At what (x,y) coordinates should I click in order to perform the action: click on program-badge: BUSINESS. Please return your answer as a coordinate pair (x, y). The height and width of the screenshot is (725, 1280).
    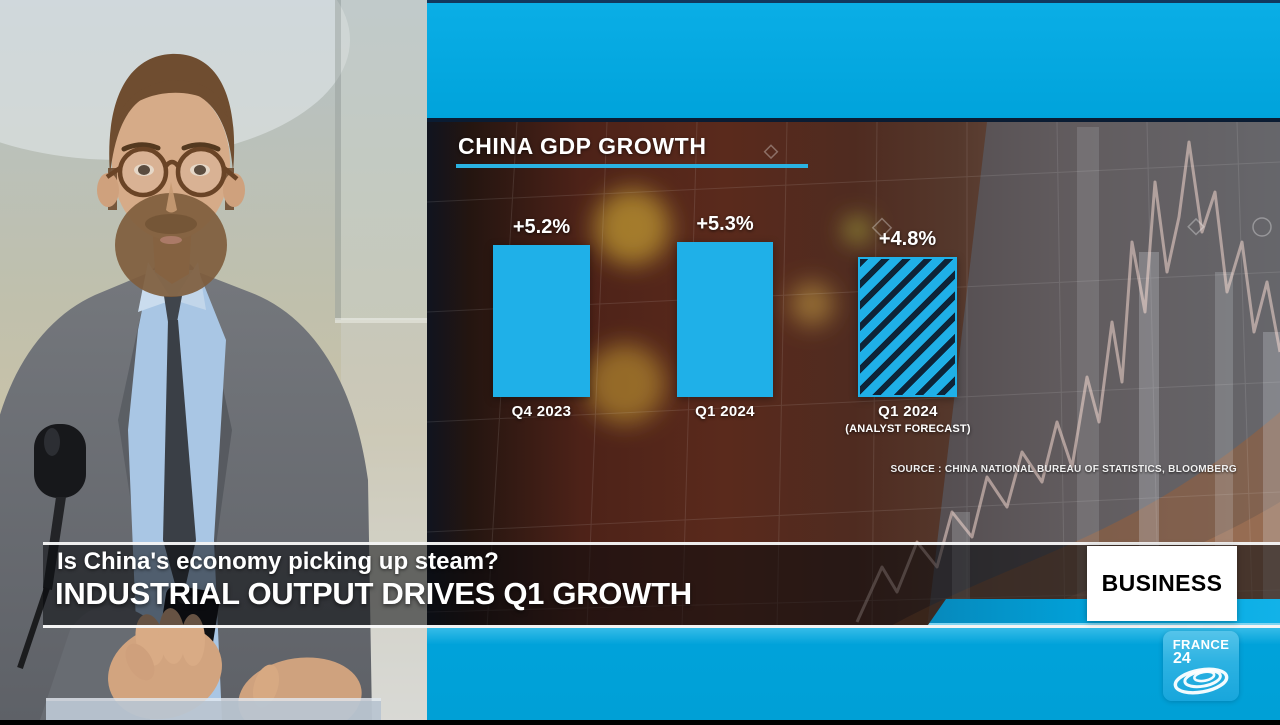
    Looking at the image, I should click on (1162, 583).